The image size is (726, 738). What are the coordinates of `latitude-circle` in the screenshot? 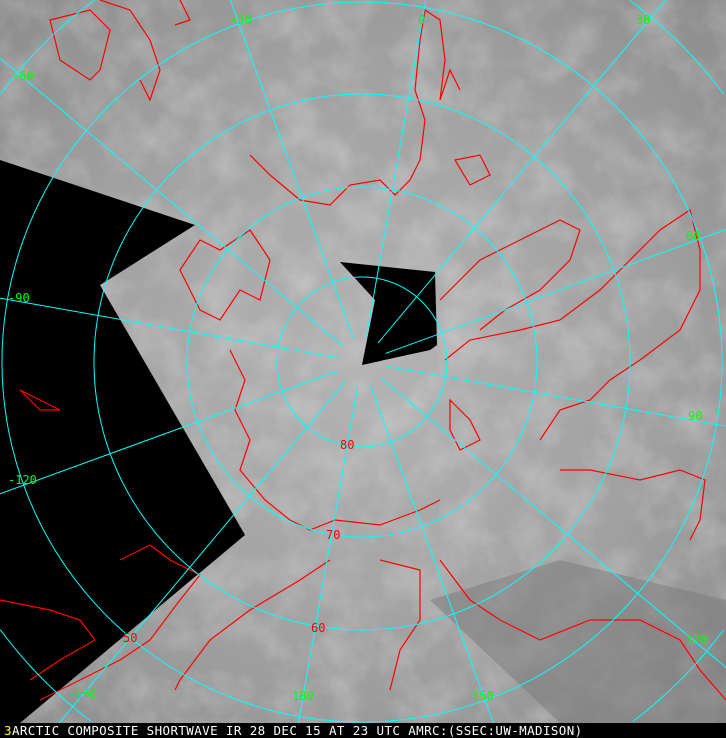 It's located at (362, 362).